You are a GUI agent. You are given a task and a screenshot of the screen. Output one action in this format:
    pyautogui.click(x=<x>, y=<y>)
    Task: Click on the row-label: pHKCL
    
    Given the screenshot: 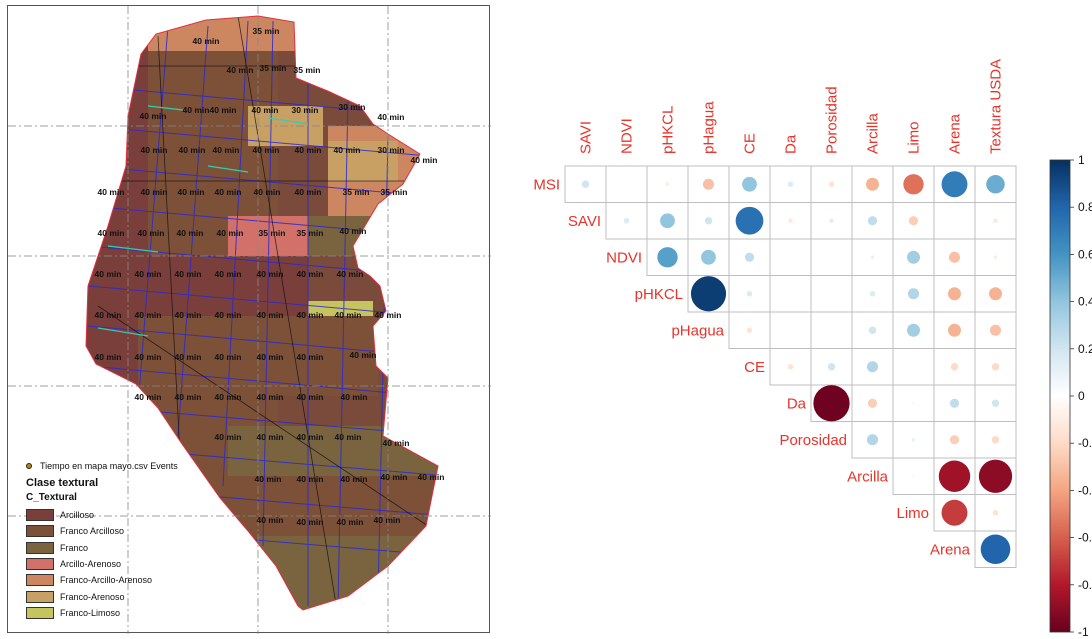 What is the action you would take?
    pyautogui.click(x=659, y=294)
    